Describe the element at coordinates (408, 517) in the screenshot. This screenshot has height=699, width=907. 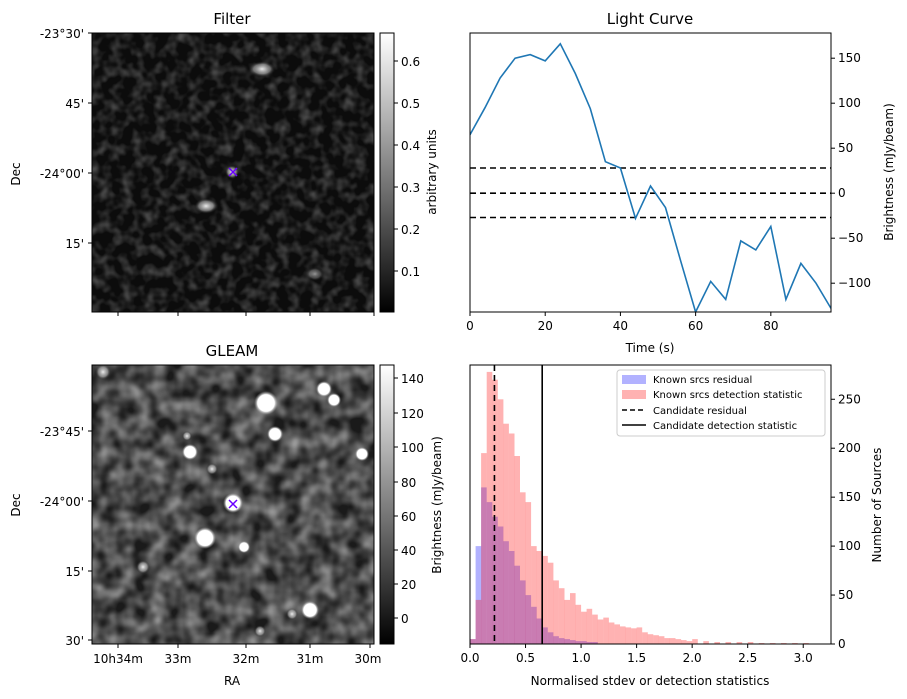
I see `gleam-colorbar-tick: 60` at that location.